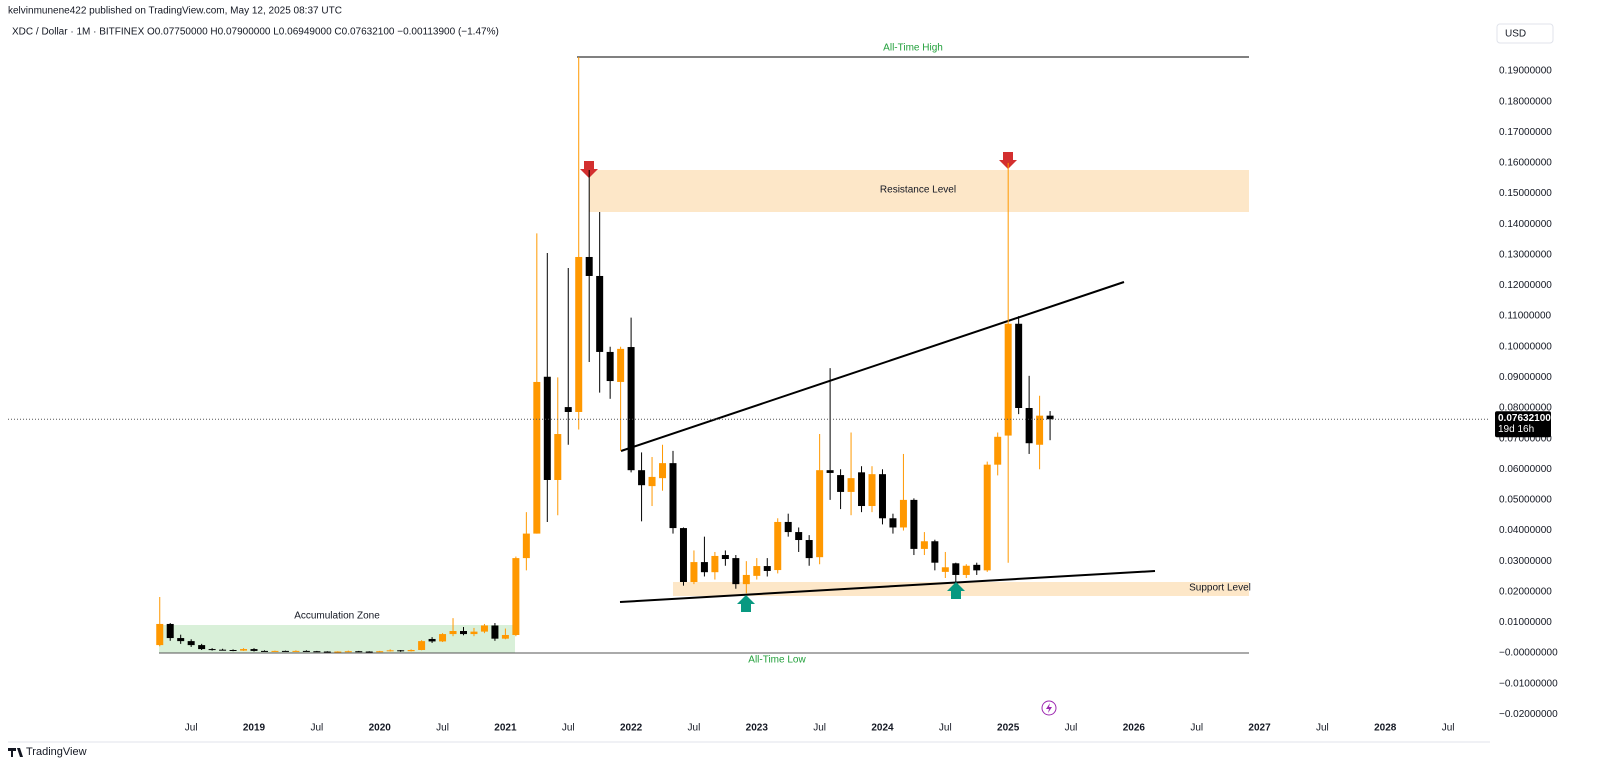 The height and width of the screenshot is (782, 1600). I want to click on y-tick-label: 0.12000000, so click(1525, 285).